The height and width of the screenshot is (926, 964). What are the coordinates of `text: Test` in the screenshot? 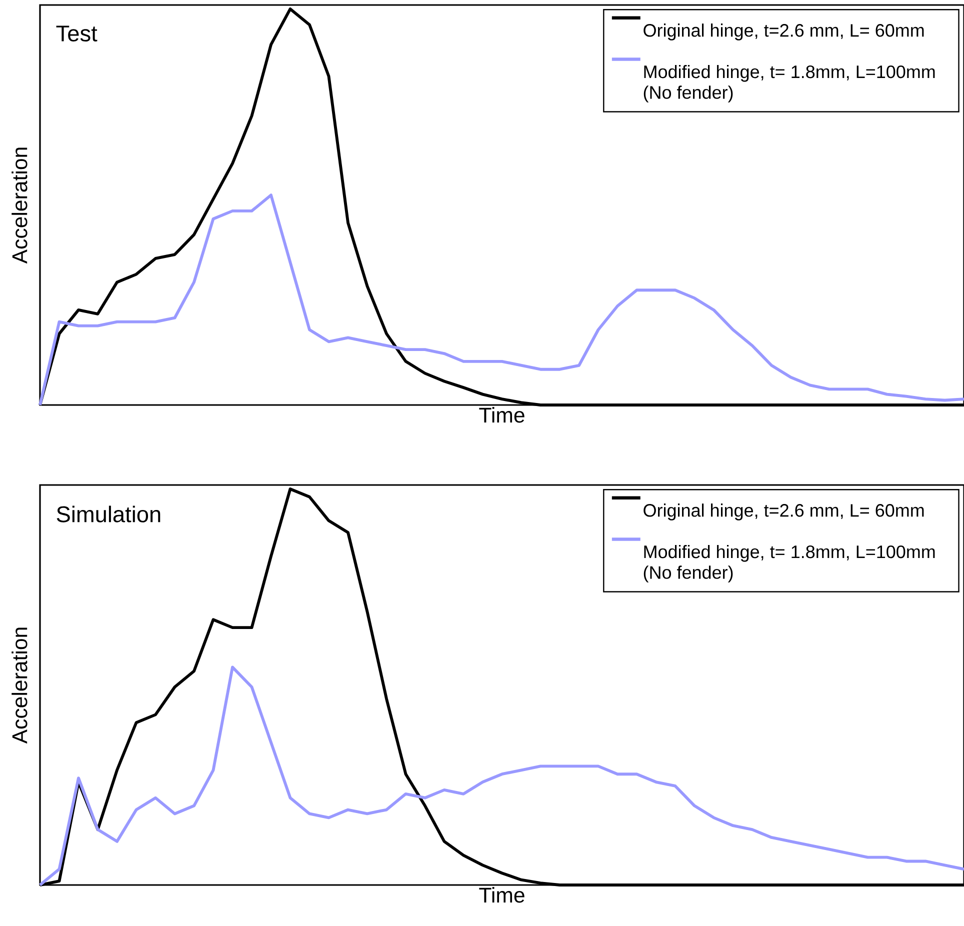 It's located at (77, 34).